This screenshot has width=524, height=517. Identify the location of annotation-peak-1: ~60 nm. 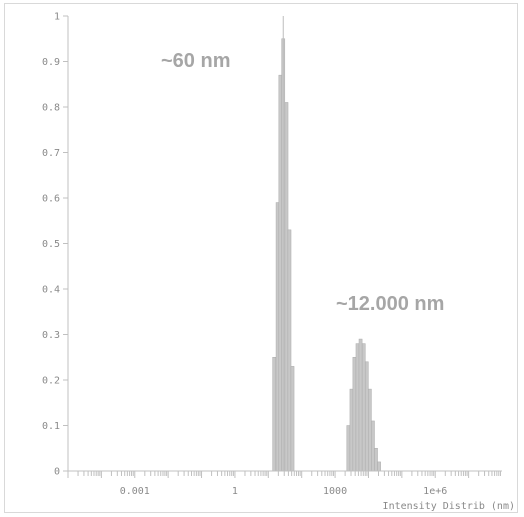
(195, 61).